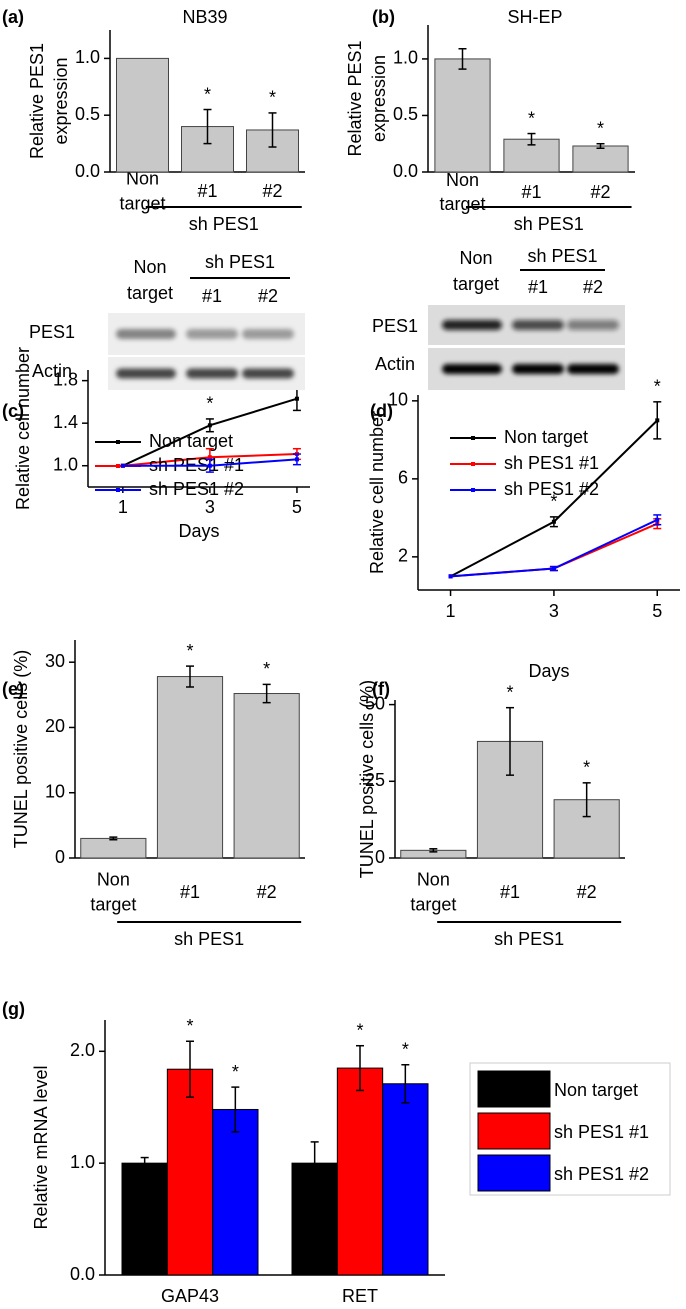  I want to click on y-tick-label: 20, so click(55, 726).